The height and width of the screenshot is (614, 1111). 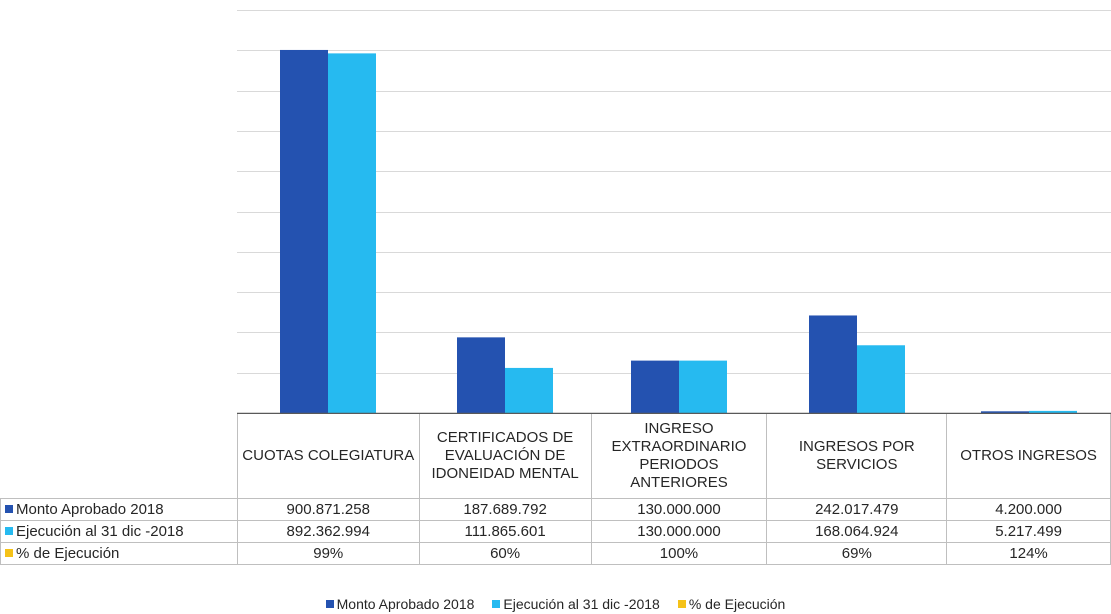 What do you see at coordinates (68, 553) in the screenshot?
I see `series-name: % de Ejecución` at bounding box center [68, 553].